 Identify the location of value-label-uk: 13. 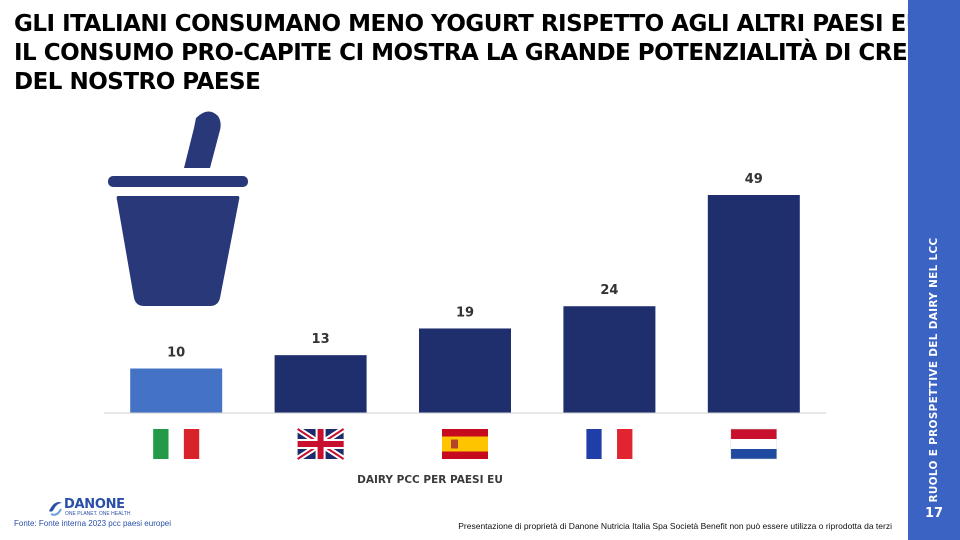
(321, 339).